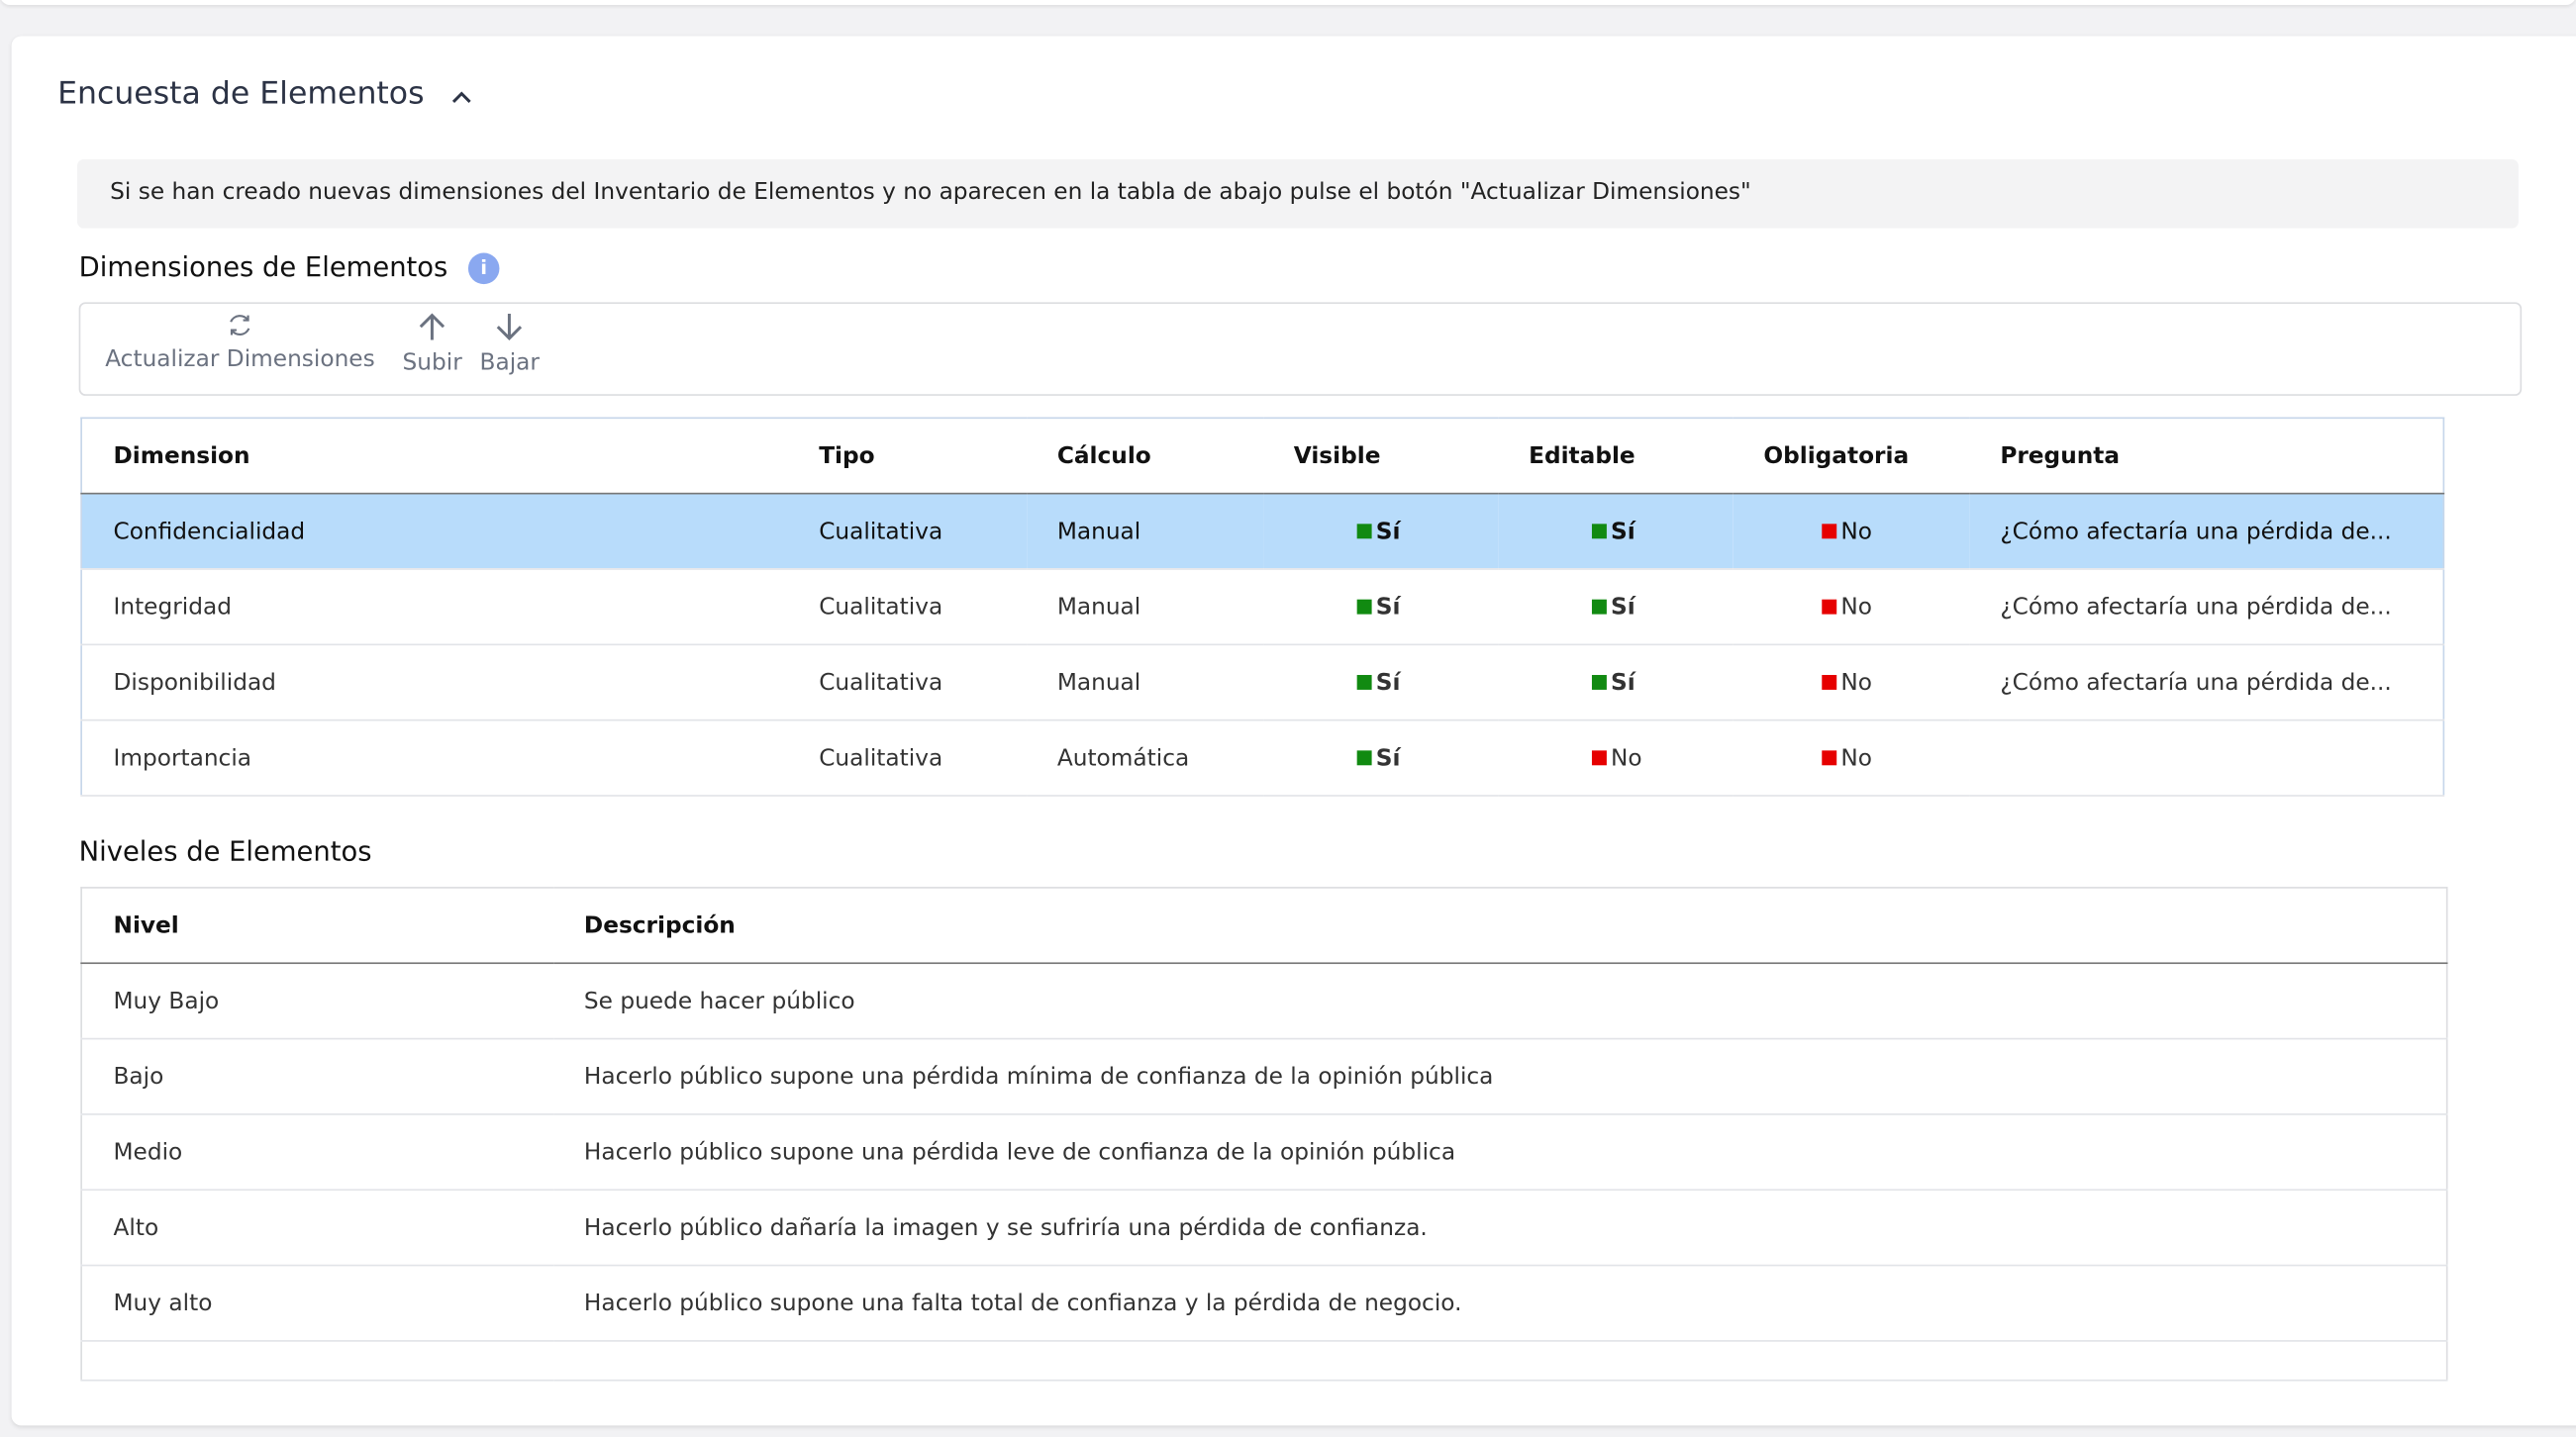 The height and width of the screenshot is (1437, 2576). What do you see at coordinates (317, 1001) in the screenshot?
I see `table-cell: Muy Bajo` at bounding box center [317, 1001].